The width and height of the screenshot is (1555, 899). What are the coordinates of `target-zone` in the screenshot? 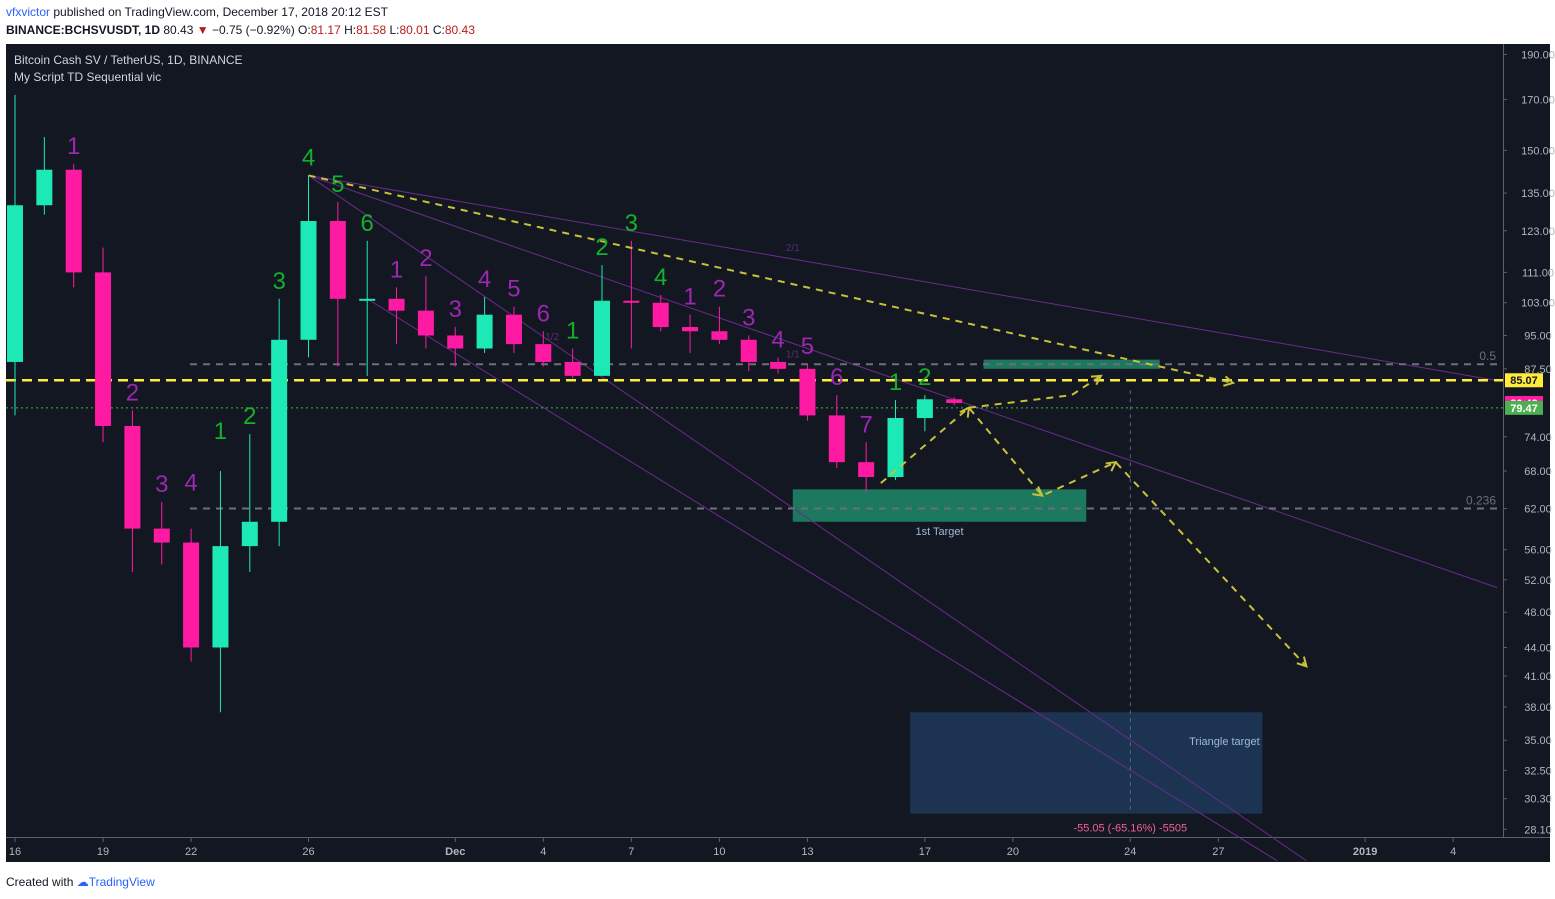 It's located at (1071, 364).